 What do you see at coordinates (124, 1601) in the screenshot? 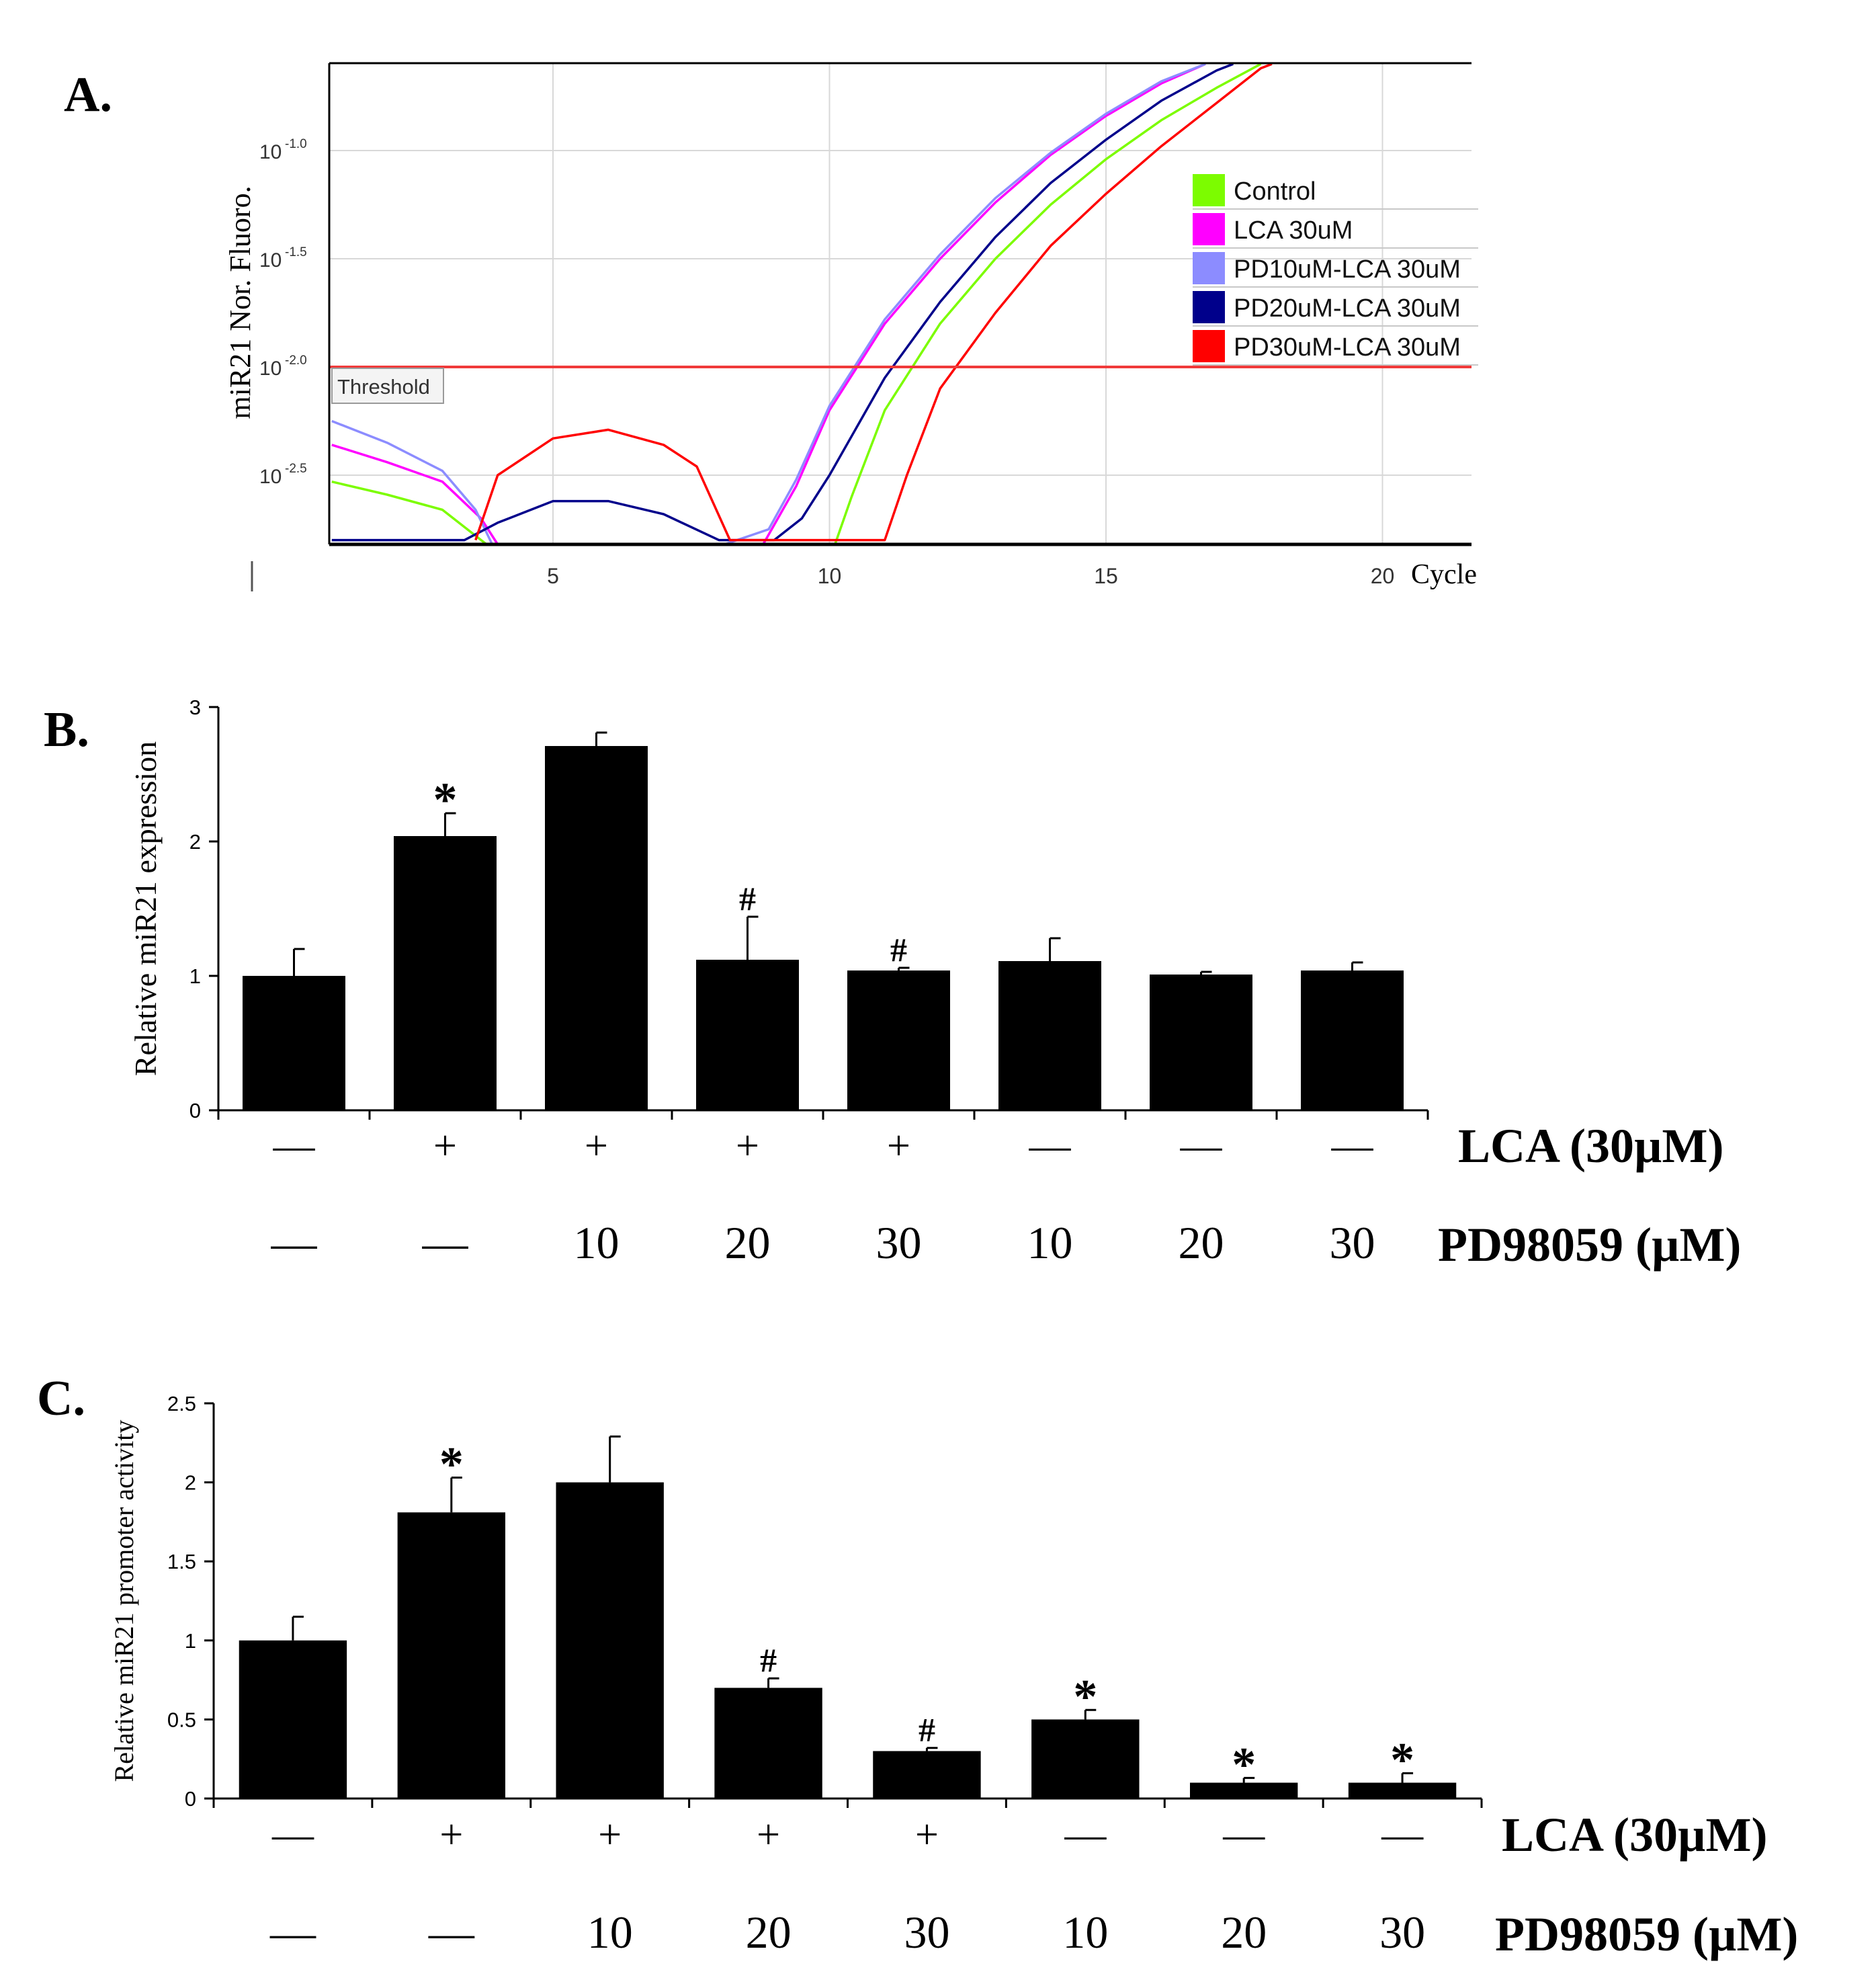
I see `panel-c-y-axis-title: Relative miR21 promoter activity` at bounding box center [124, 1601].